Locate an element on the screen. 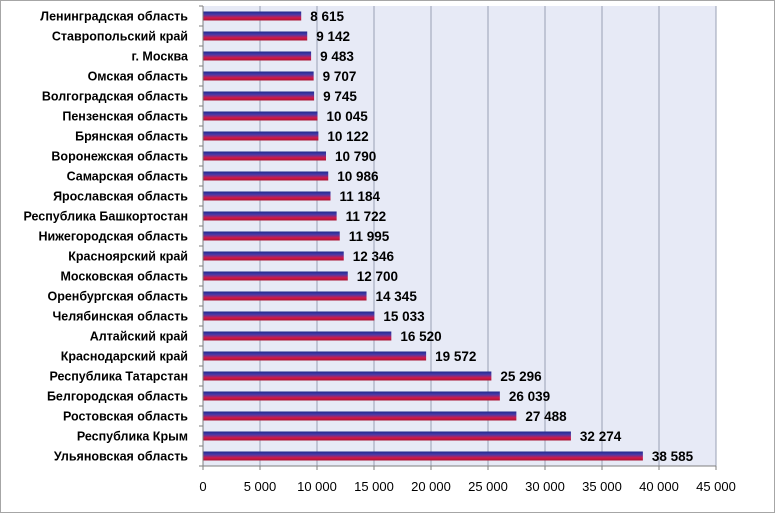  x-tick-label: 0 is located at coordinates (202, 486).